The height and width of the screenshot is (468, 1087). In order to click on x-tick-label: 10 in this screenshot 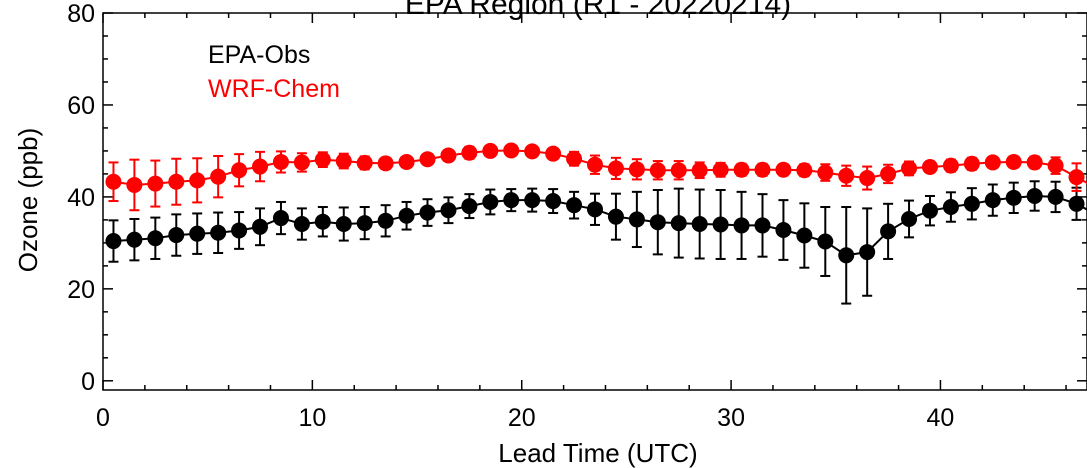, I will do `click(312, 418)`.